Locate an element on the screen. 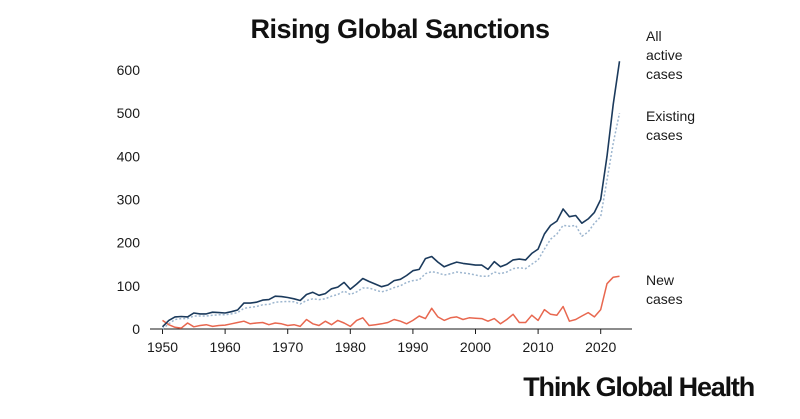 Image resolution: width=800 pixels, height=419 pixels. y-tick-label: 600 is located at coordinates (129, 70).